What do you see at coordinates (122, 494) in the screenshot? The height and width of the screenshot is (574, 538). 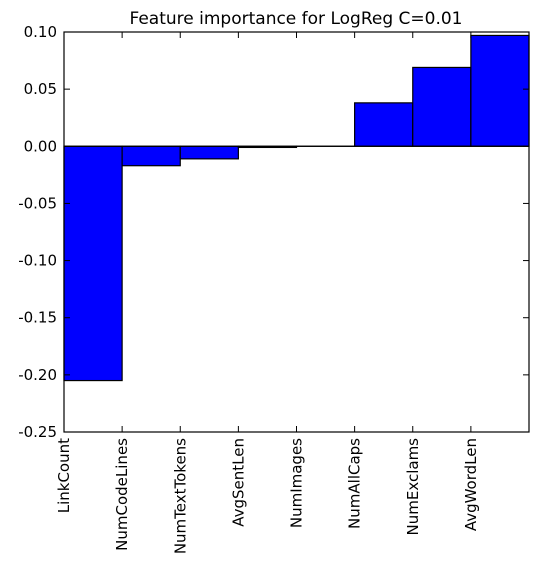 I see `x-tick-label: NumCodeLines` at bounding box center [122, 494].